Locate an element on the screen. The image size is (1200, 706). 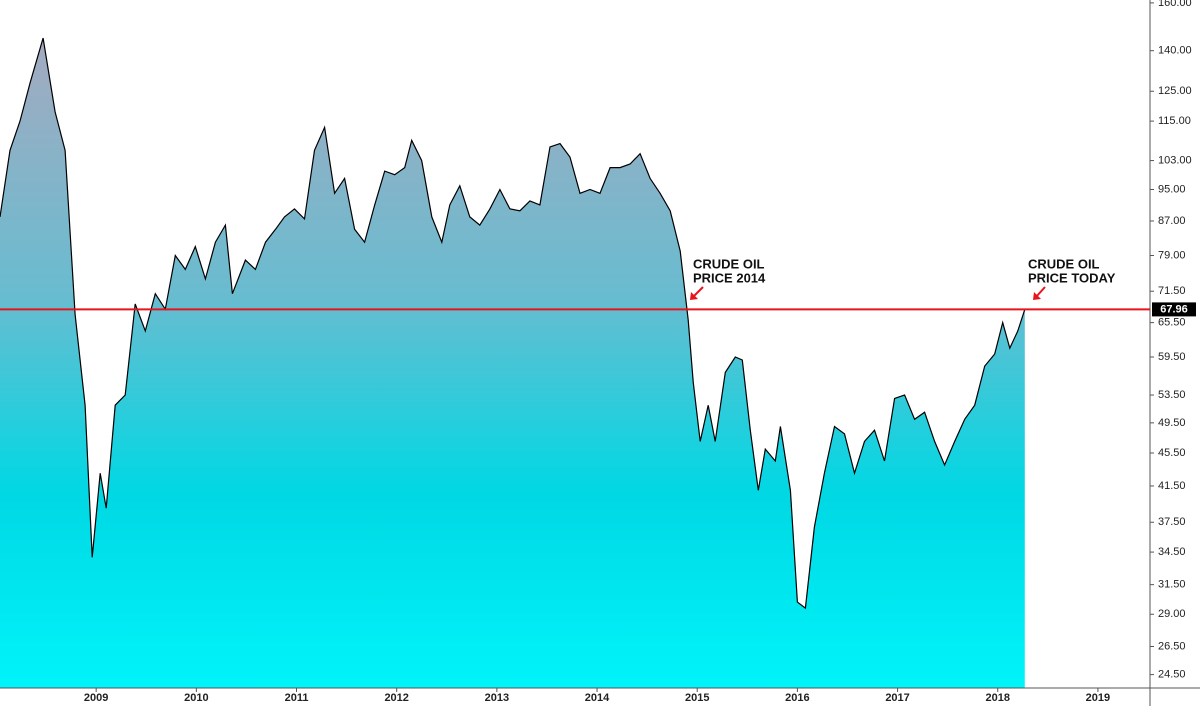
y-tick-label: 115.00 is located at coordinates (1174, 121).